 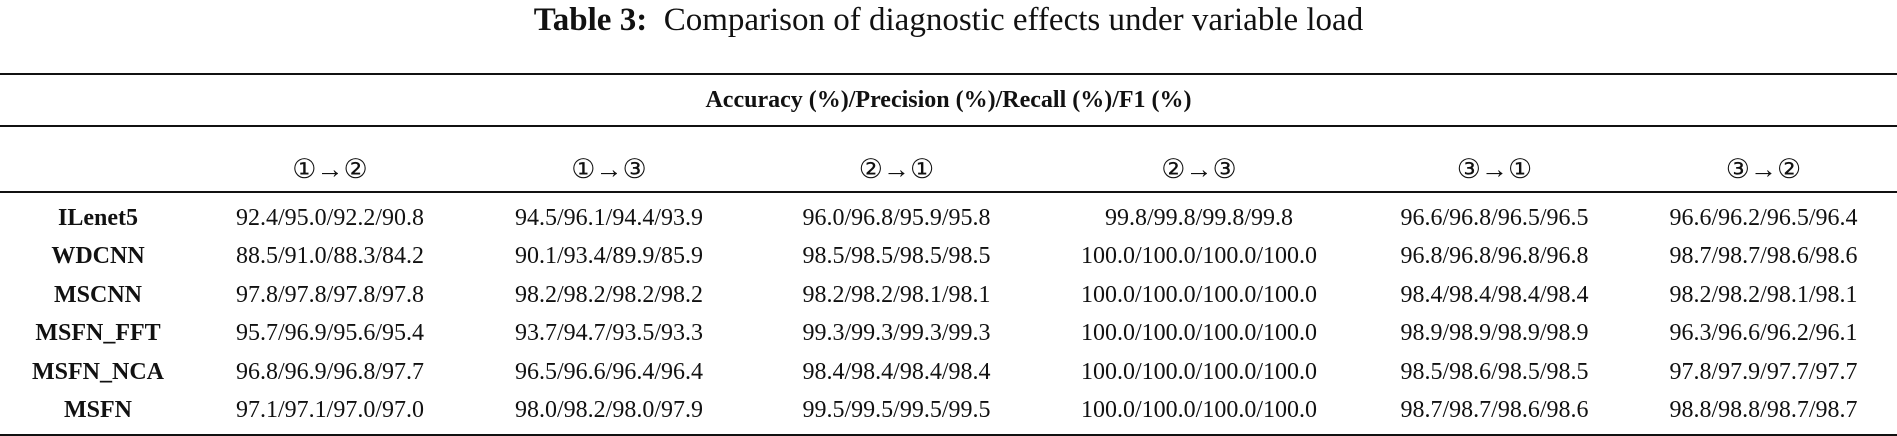 I want to click on model-name: MSFN_NCA, so click(x=98, y=371).